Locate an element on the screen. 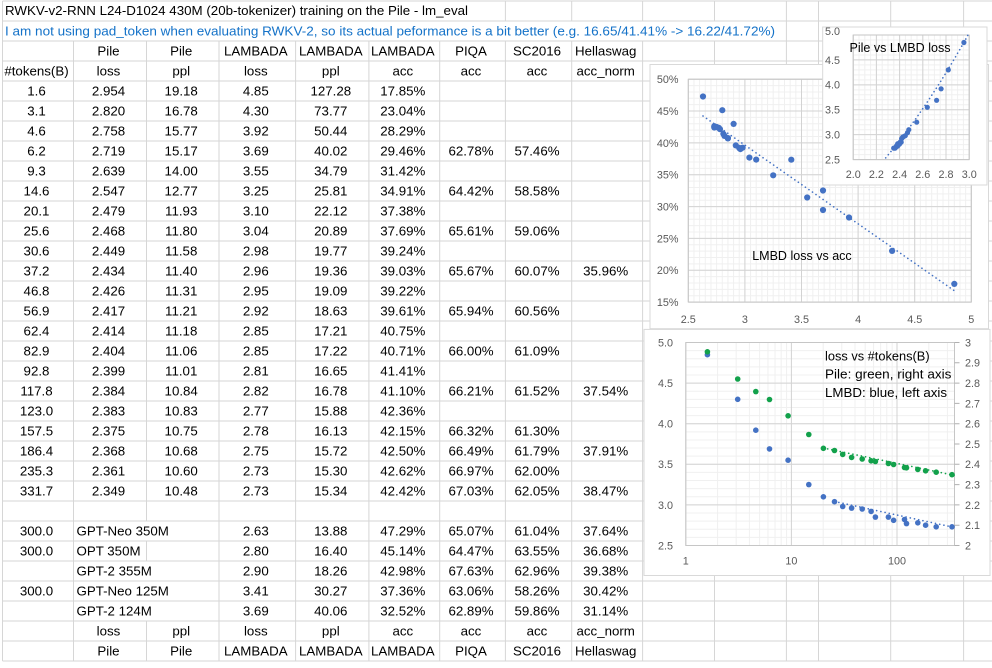 The height and width of the screenshot is (668, 992). svg-text: 19.77 is located at coordinates (330, 251).